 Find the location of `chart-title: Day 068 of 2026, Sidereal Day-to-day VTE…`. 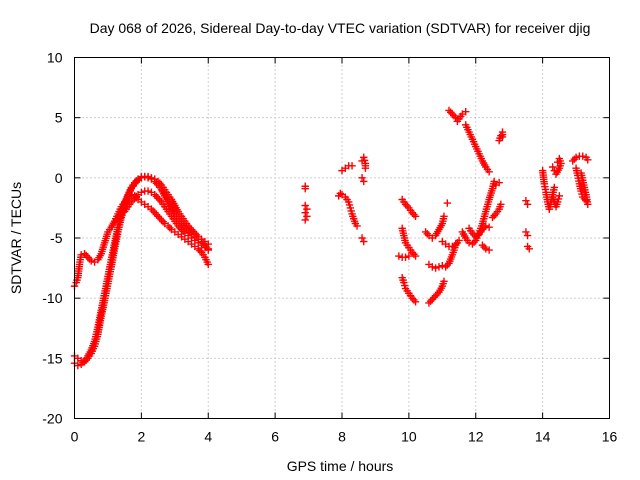

chart-title: Day 068 of 2026, Sidereal Day-to-day VTE… is located at coordinates (340, 28).